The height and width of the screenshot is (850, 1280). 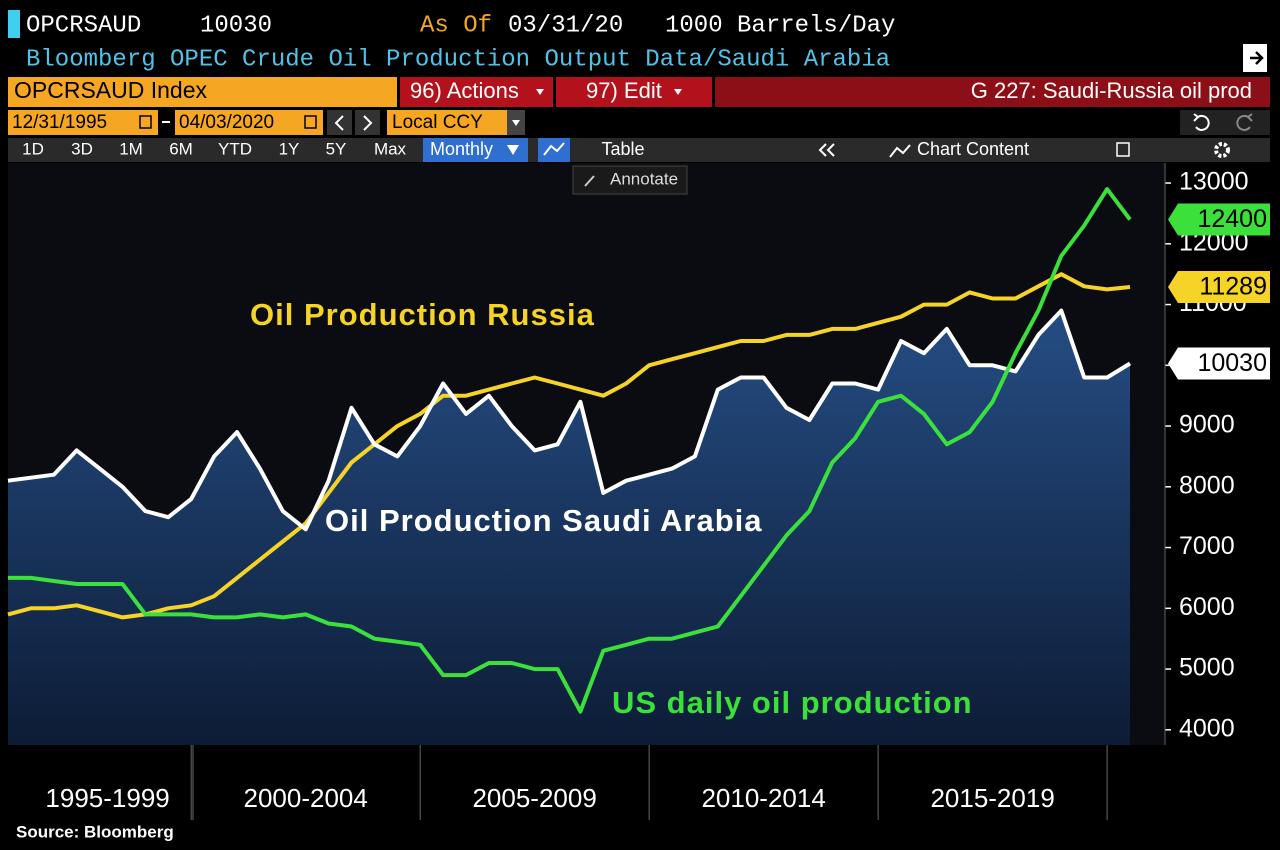 I want to click on security-marker, so click(x=14, y=24).